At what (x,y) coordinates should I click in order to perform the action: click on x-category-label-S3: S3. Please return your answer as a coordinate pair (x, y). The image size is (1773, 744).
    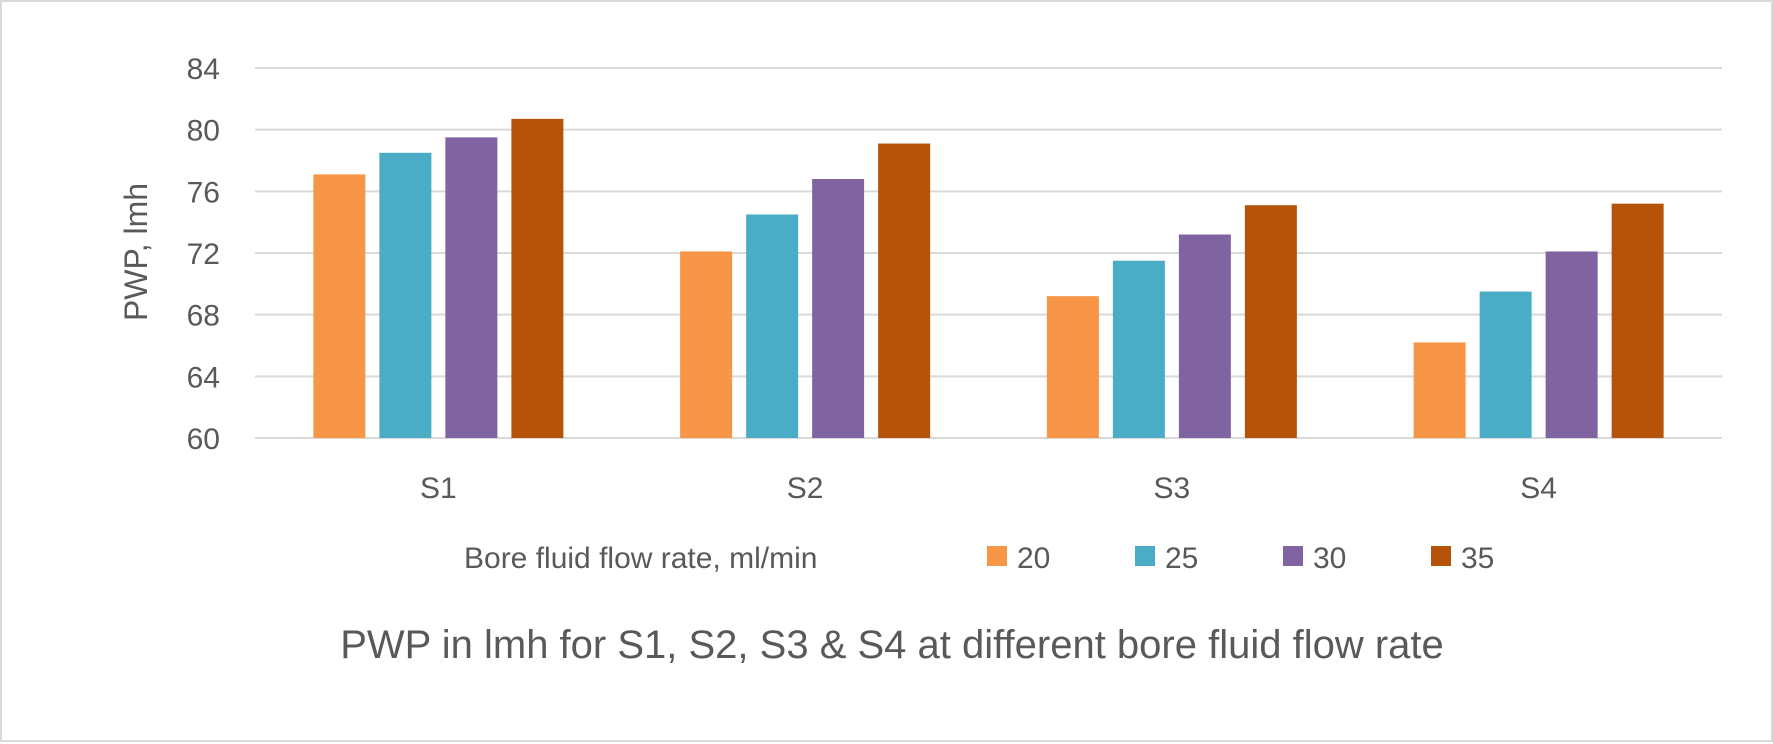
    Looking at the image, I should click on (1172, 488).